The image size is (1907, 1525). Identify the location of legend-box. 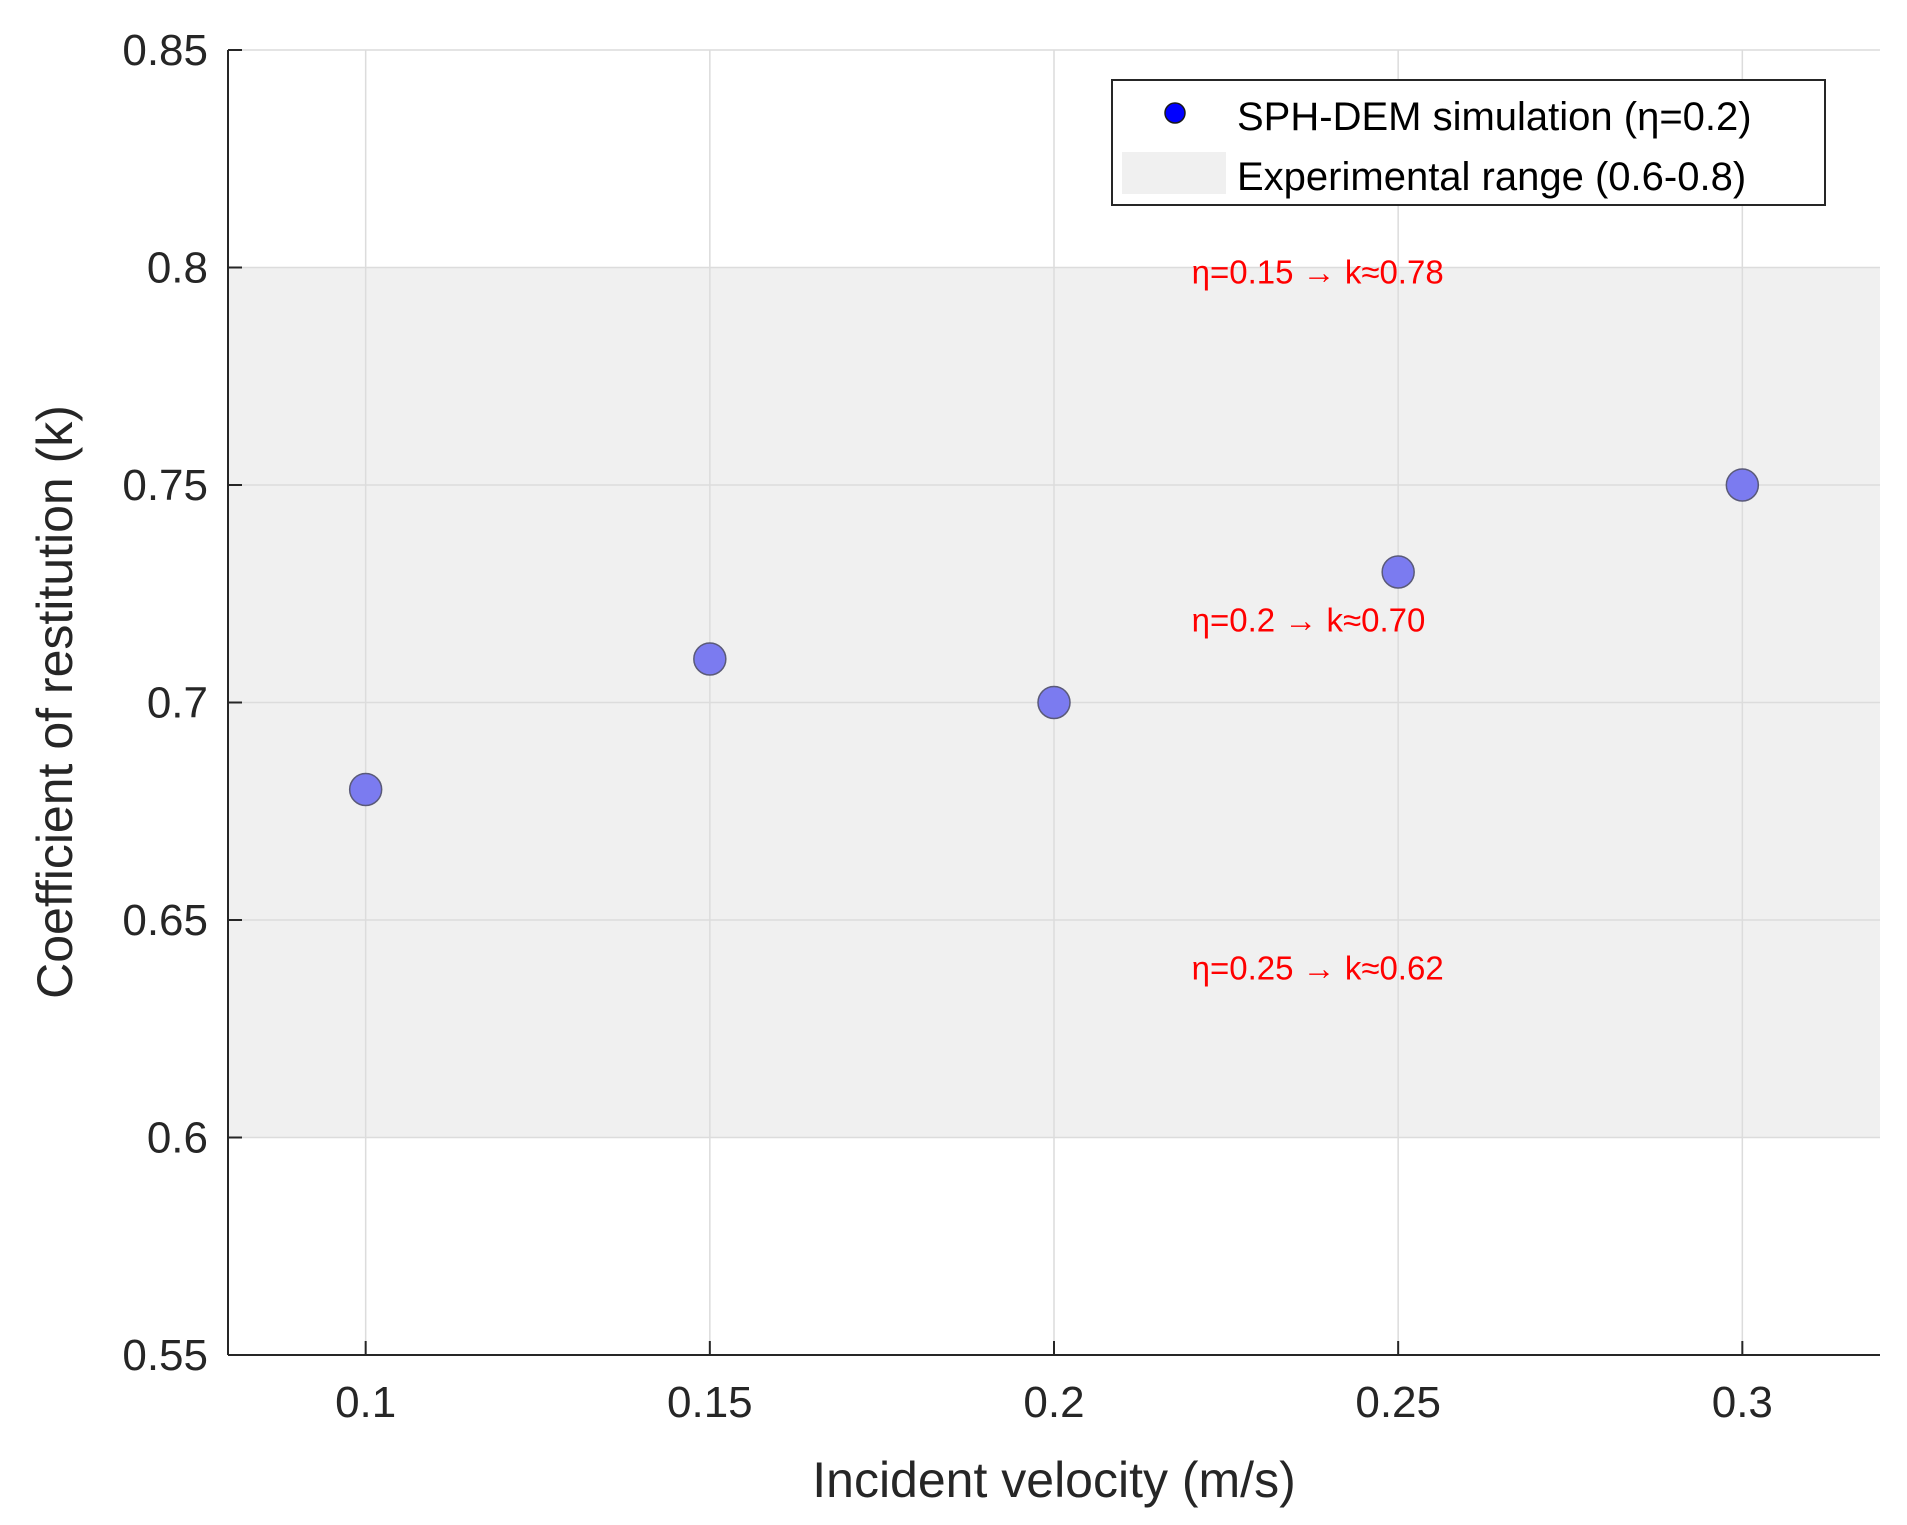
(1468, 142).